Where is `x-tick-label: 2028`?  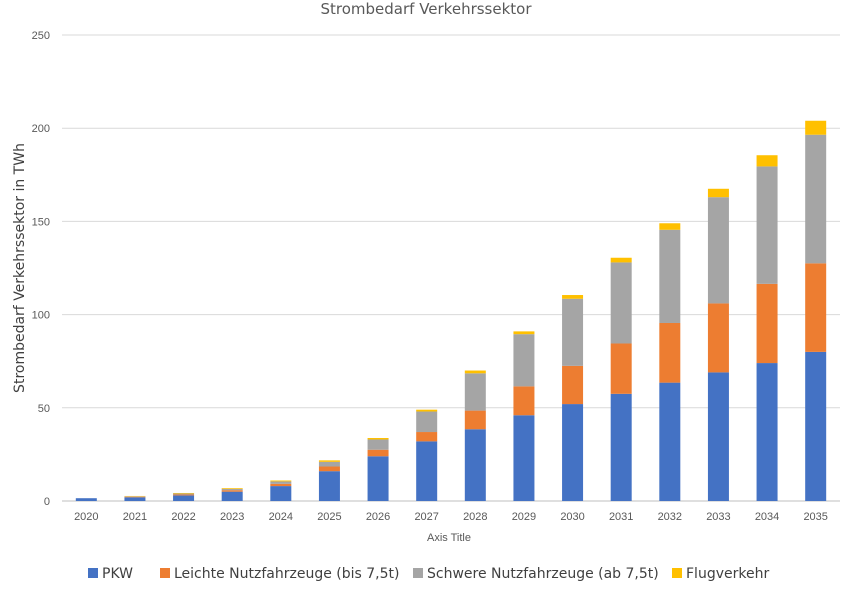
x-tick-label: 2028 is located at coordinates (475, 517).